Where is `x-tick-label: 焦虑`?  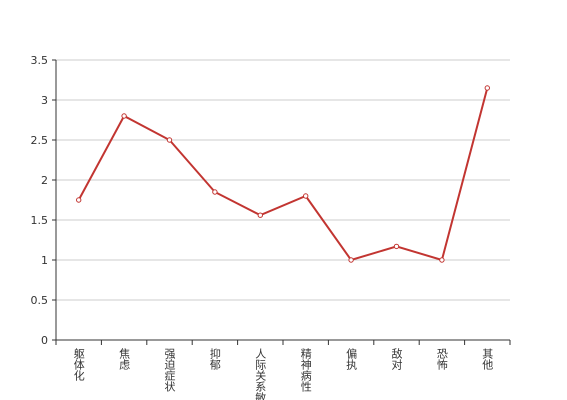 x-tick-label: 焦虑 is located at coordinates (124, 359).